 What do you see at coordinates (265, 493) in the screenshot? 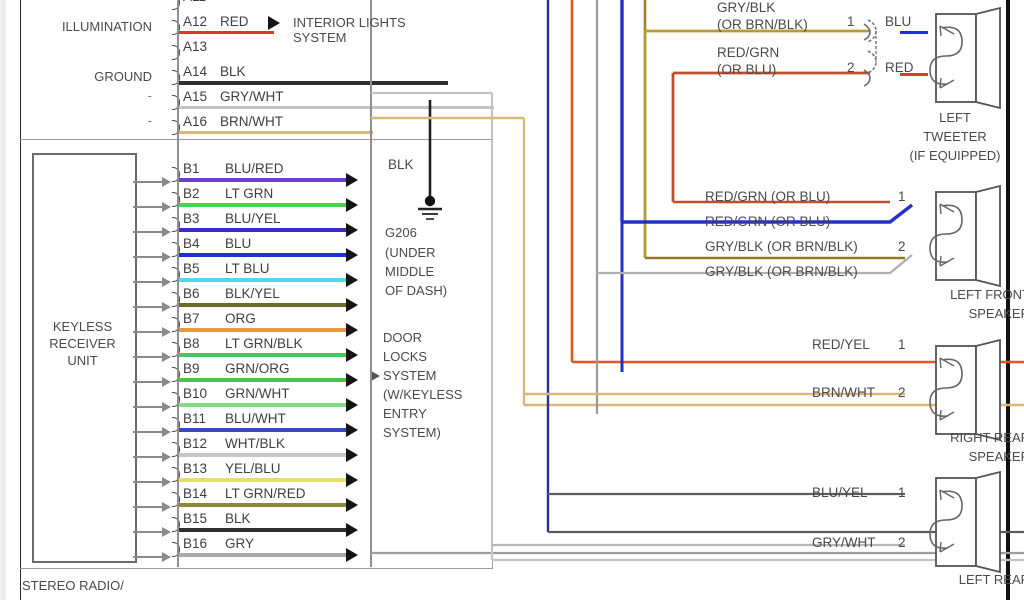
I see `connector-b-pin-color-label: LT GRN/RED` at bounding box center [265, 493].